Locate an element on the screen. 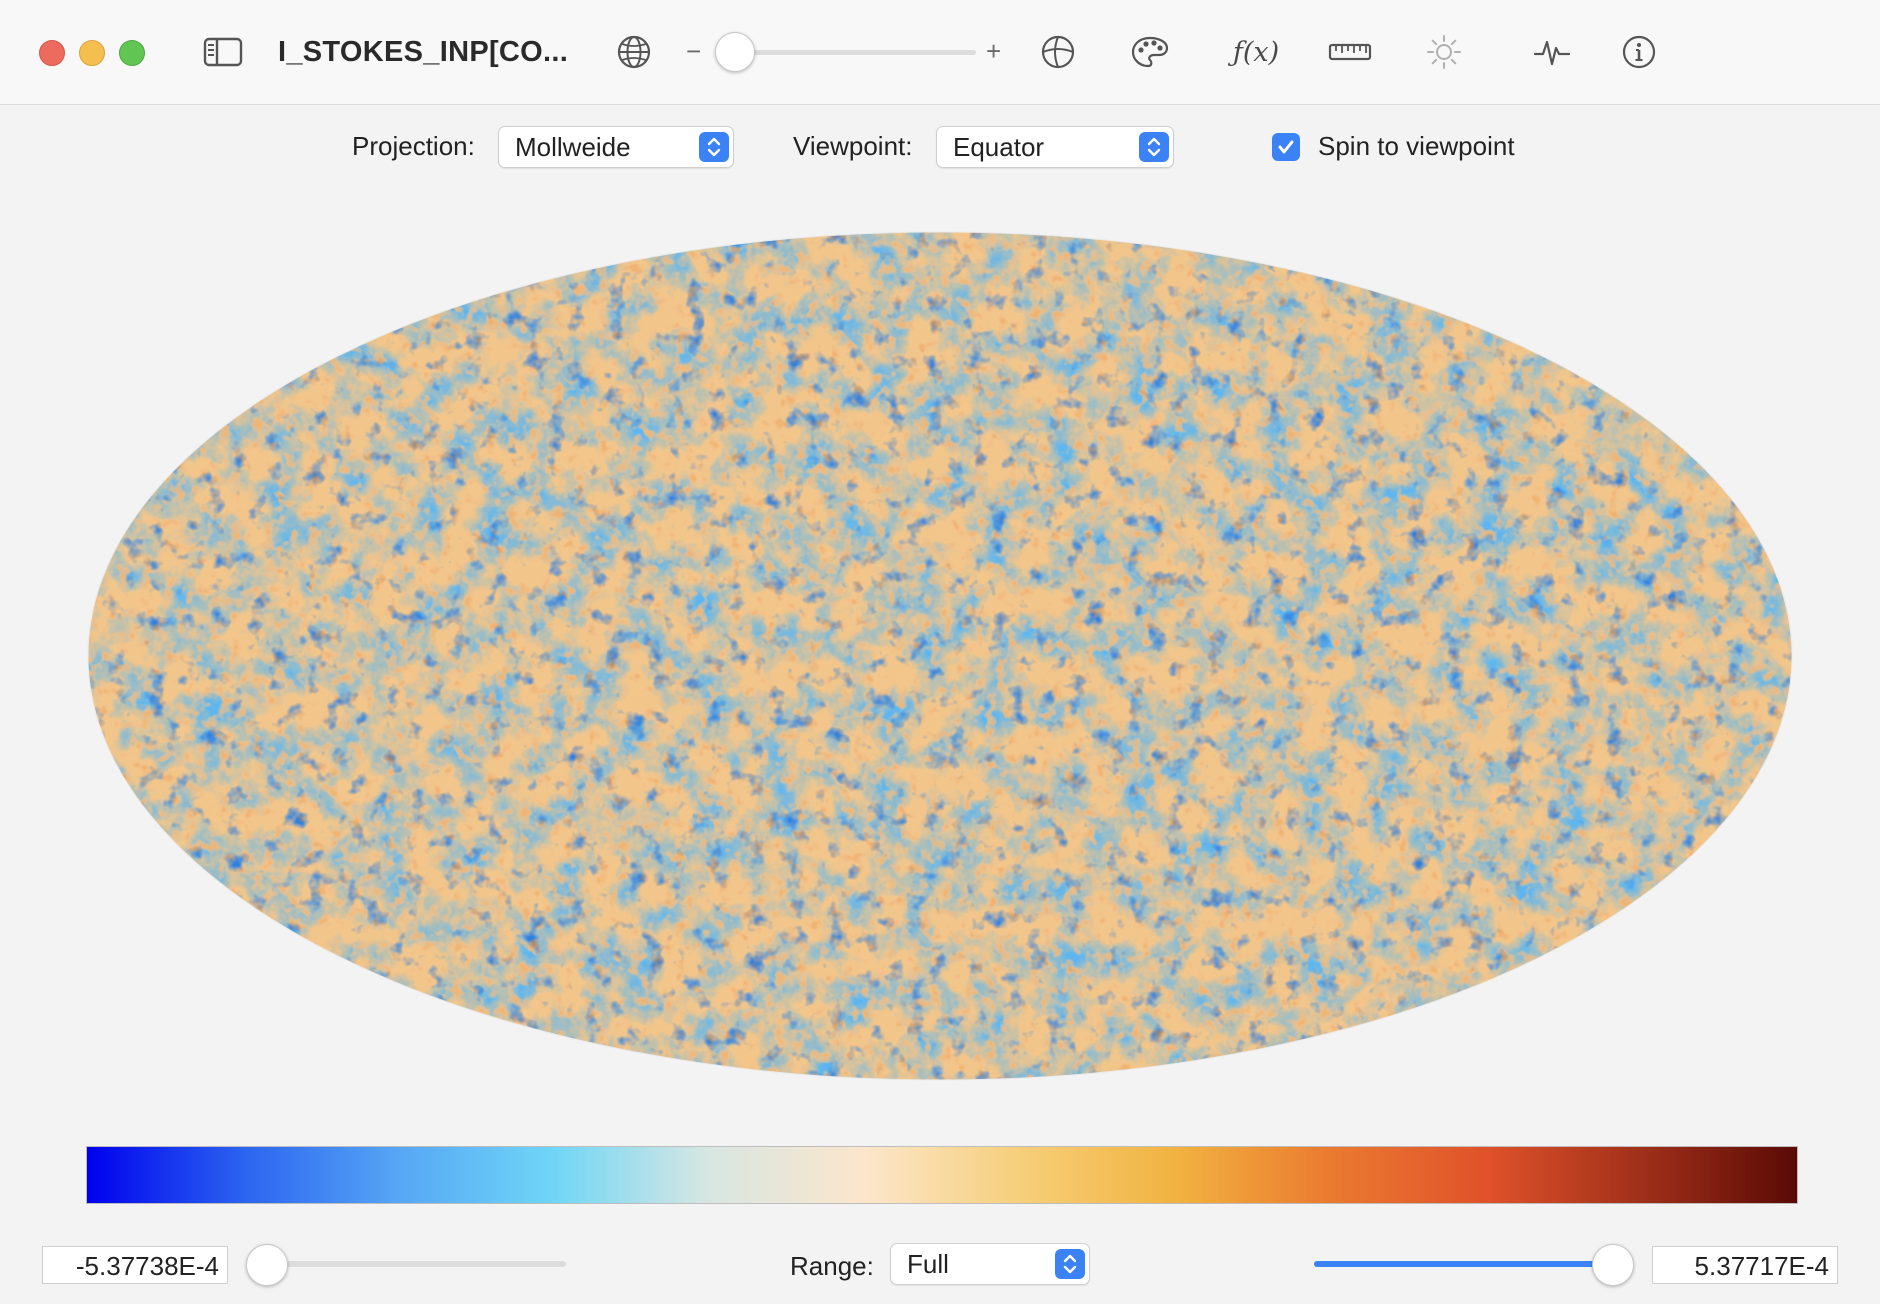 This screenshot has width=1880, height=1304. projection-value: Mollweide is located at coordinates (573, 147).